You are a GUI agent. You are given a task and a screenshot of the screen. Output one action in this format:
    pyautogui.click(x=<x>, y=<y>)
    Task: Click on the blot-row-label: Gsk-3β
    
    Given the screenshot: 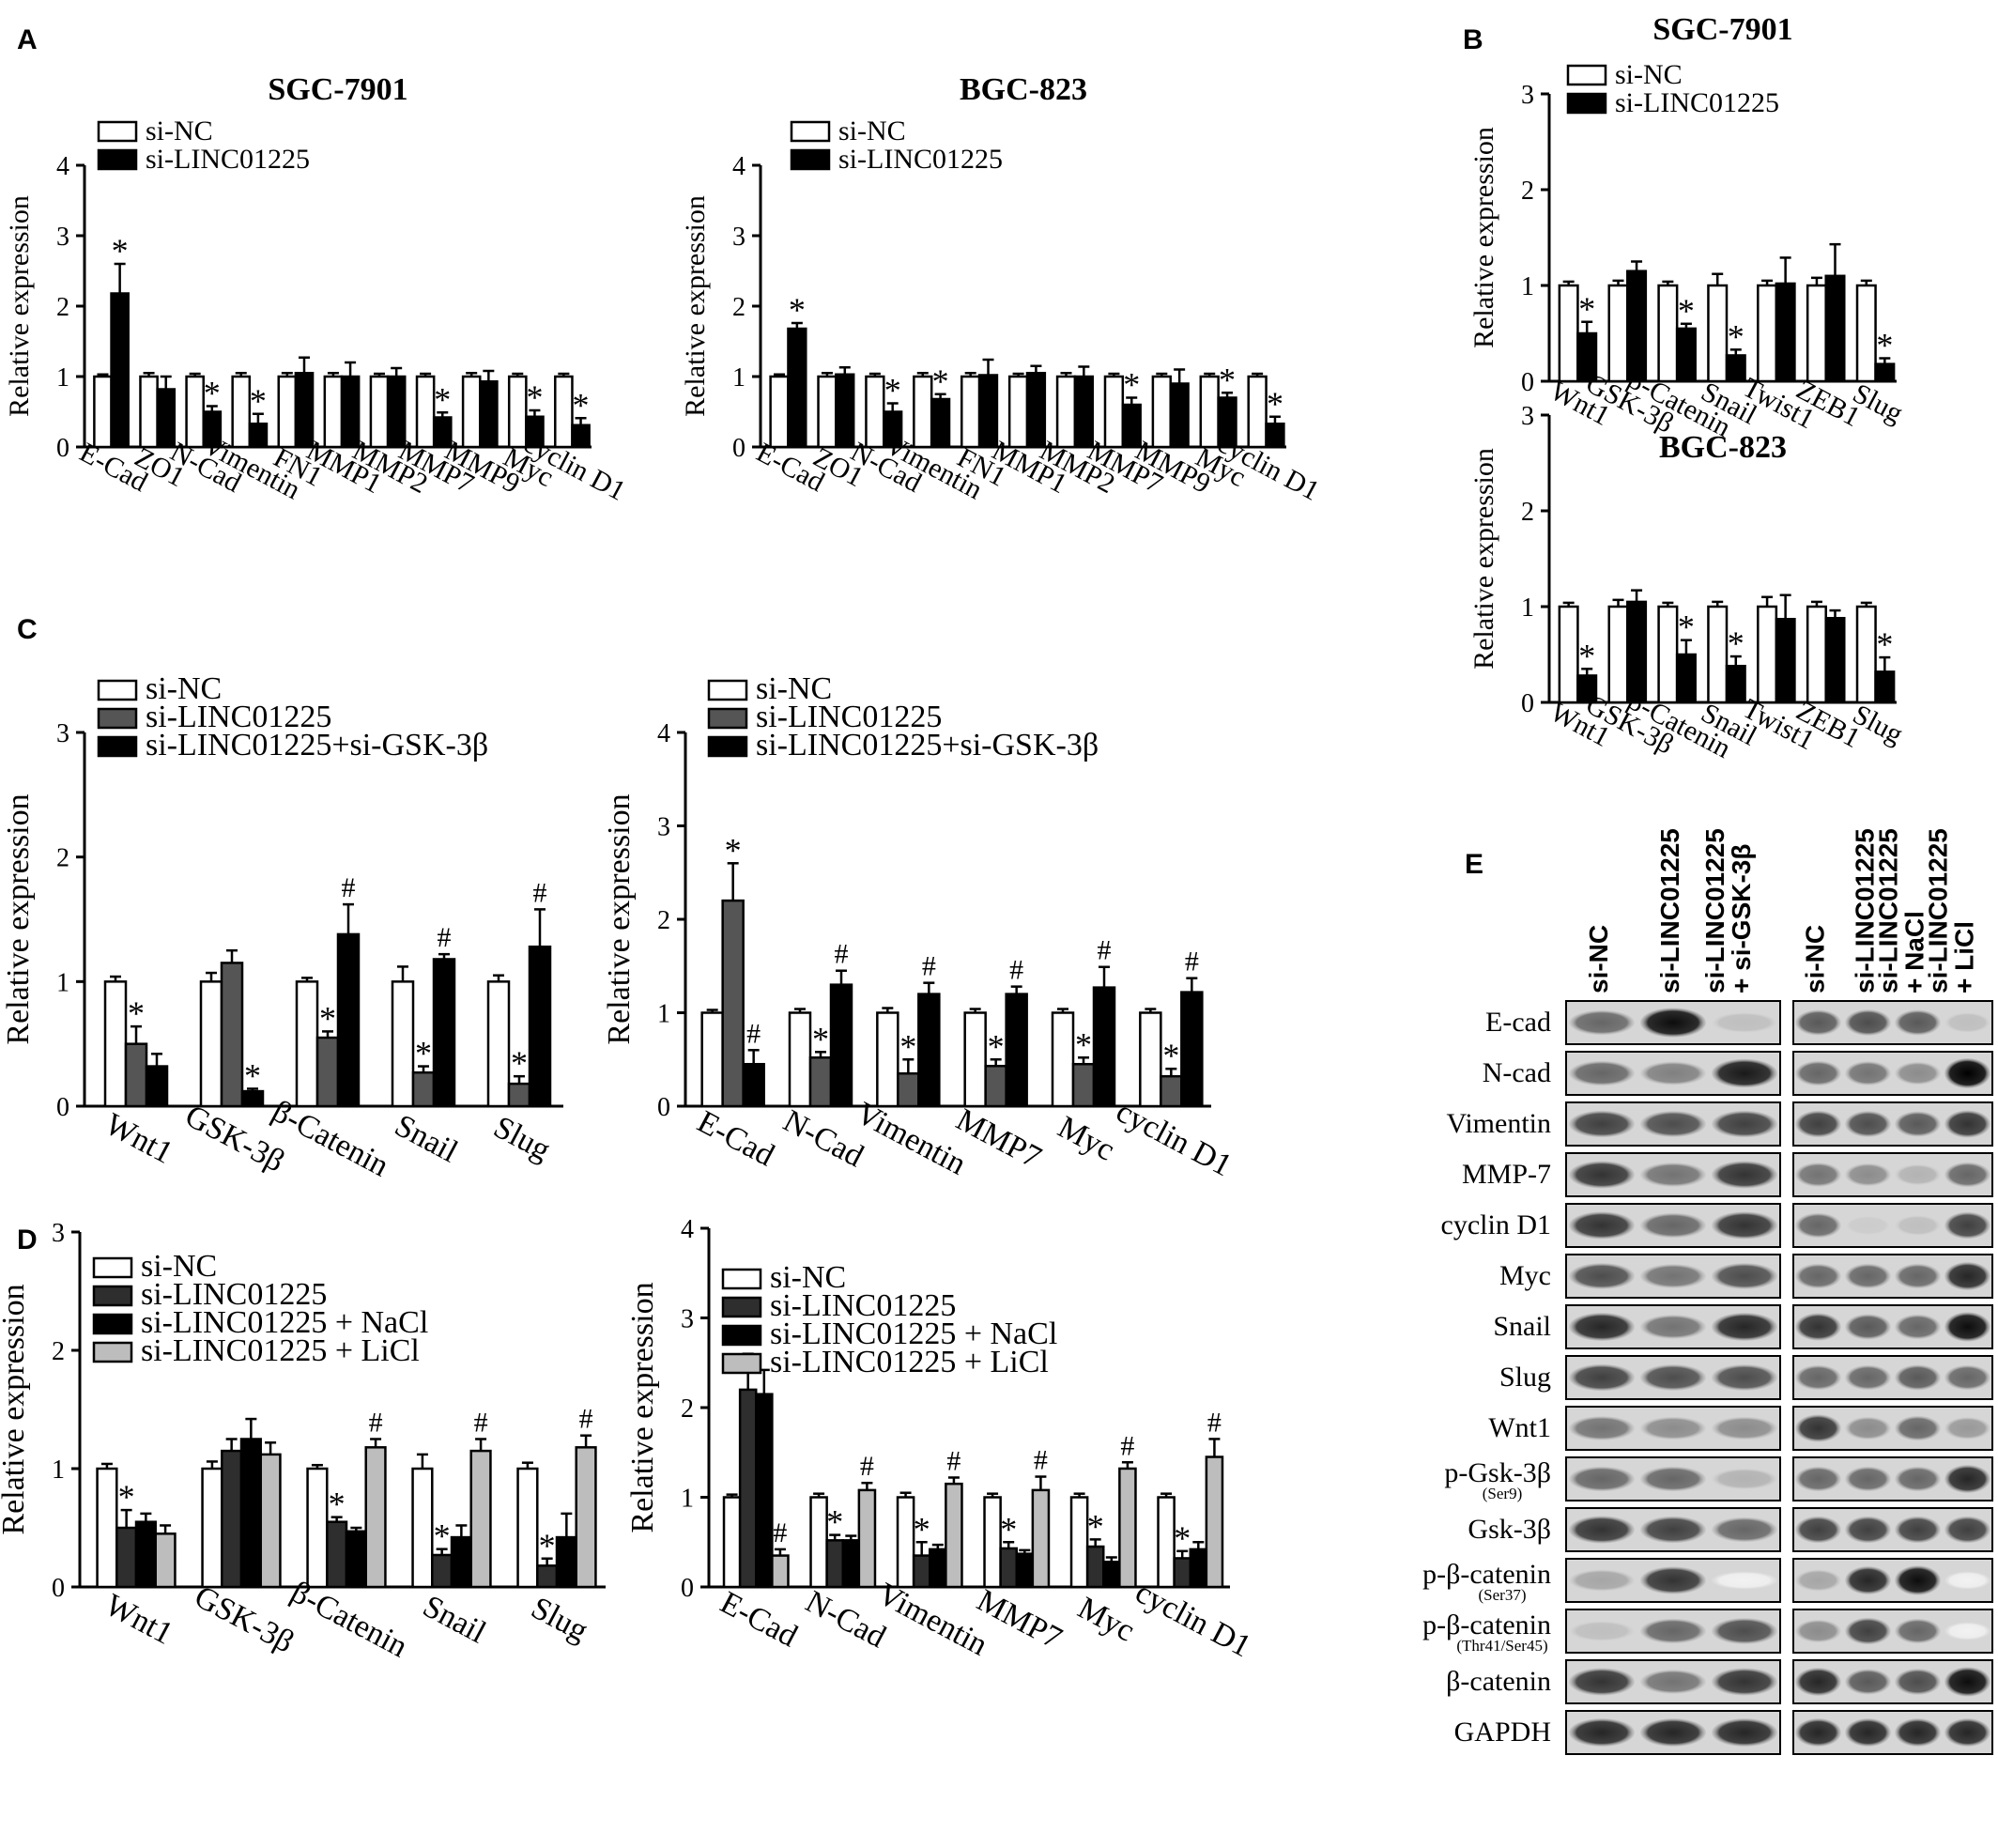 What is the action you would take?
    pyautogui.click(x=1509, y=1529)
    